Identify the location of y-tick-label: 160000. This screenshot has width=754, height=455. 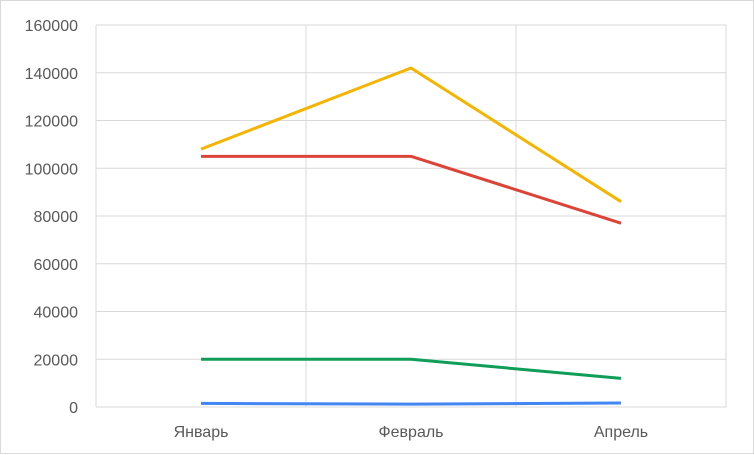
(51, 26).